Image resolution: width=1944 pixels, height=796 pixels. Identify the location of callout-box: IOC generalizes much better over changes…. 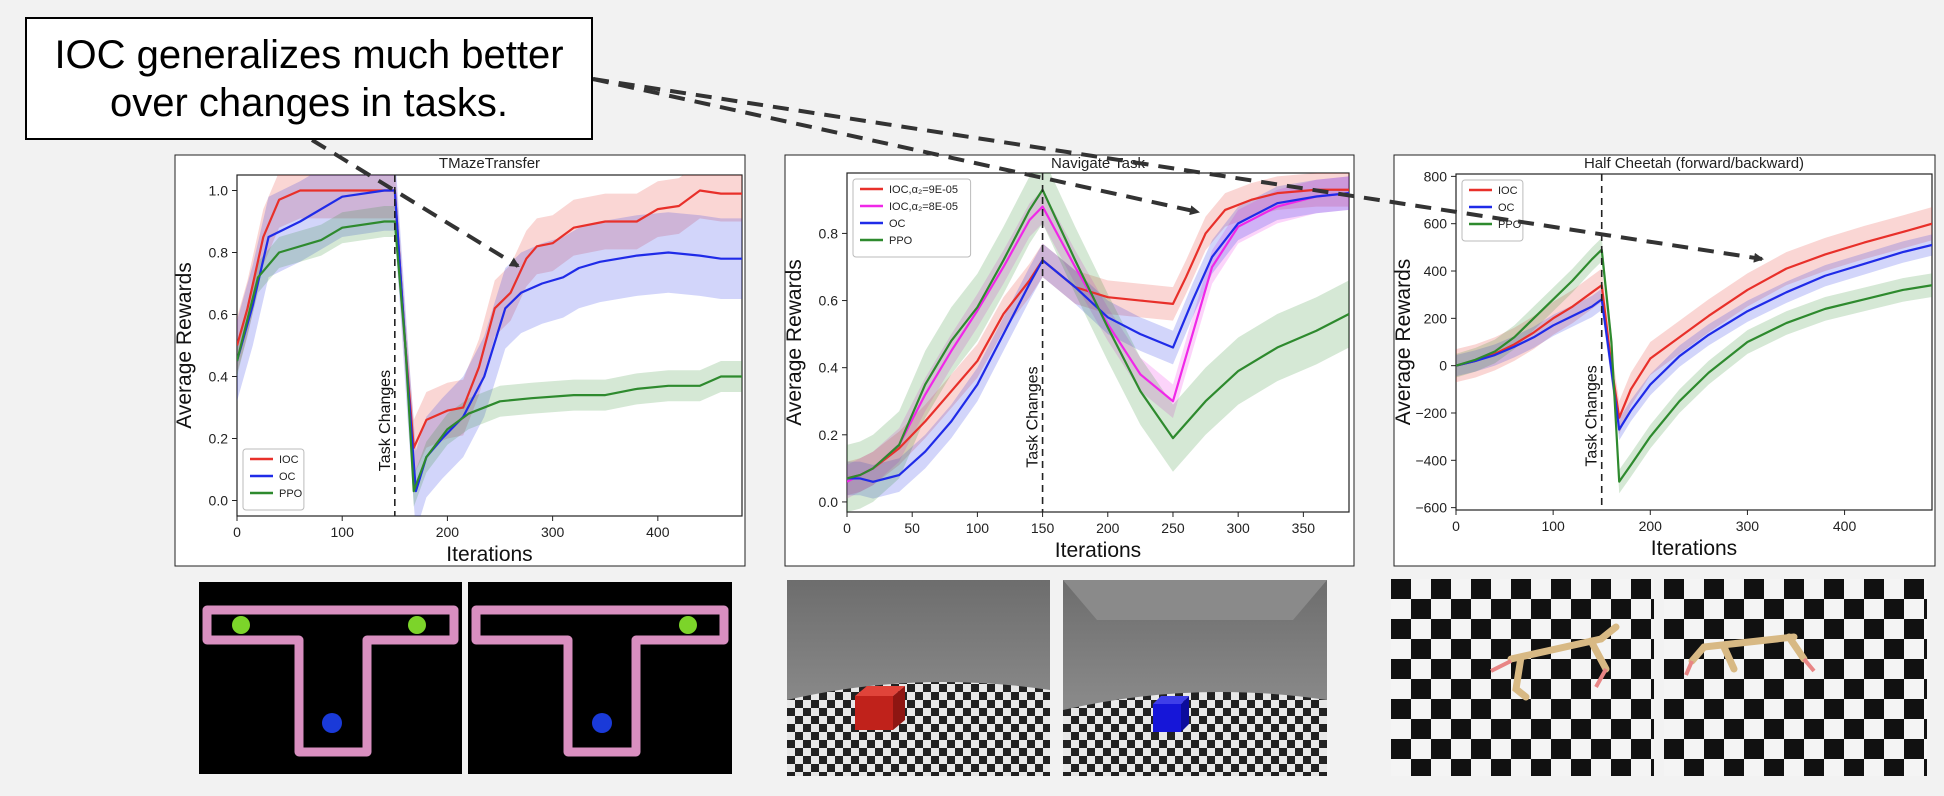
(309, 78).